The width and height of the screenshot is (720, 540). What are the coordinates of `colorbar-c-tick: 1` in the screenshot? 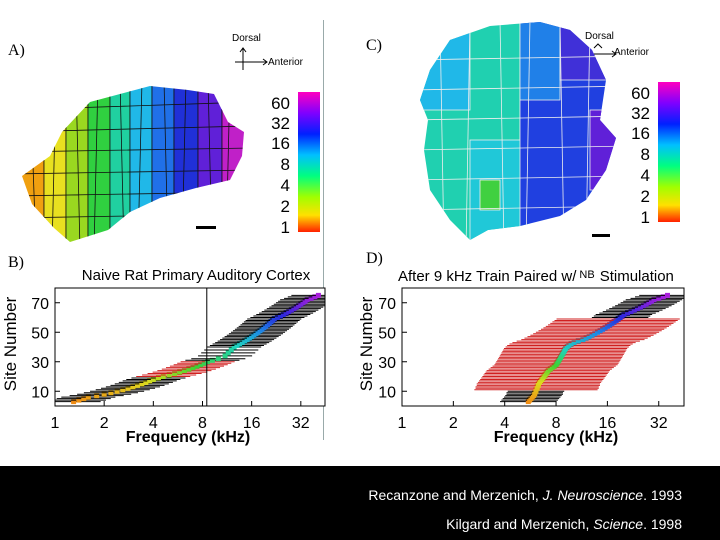 It's located at (645, 217).